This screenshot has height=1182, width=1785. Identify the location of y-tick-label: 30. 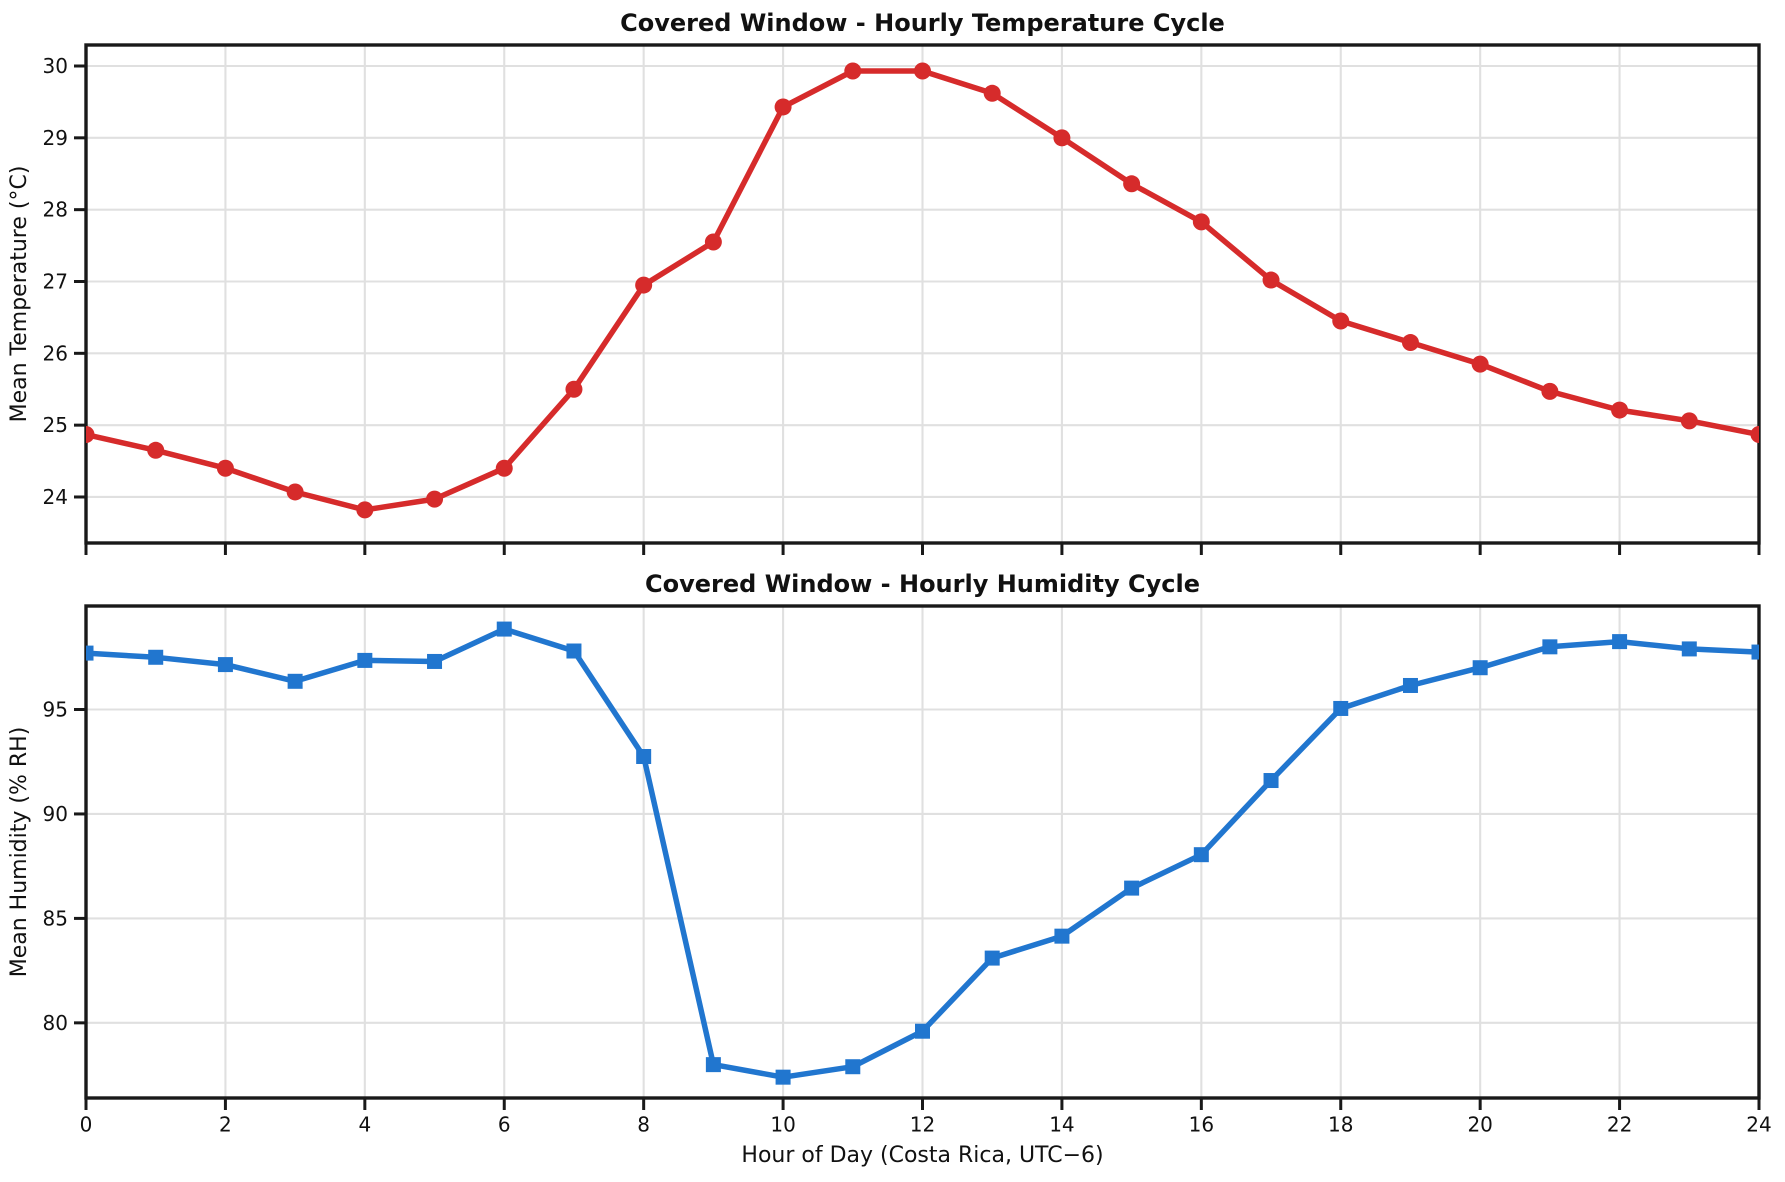
(55, 66).